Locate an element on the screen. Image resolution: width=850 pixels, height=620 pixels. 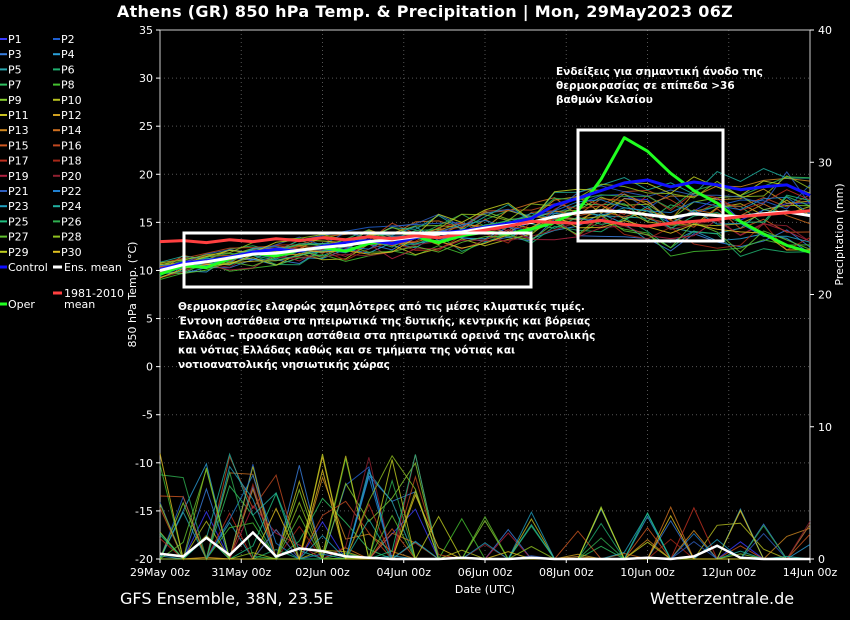
y-tick-label: 5 is located at coordinates (149, 319).